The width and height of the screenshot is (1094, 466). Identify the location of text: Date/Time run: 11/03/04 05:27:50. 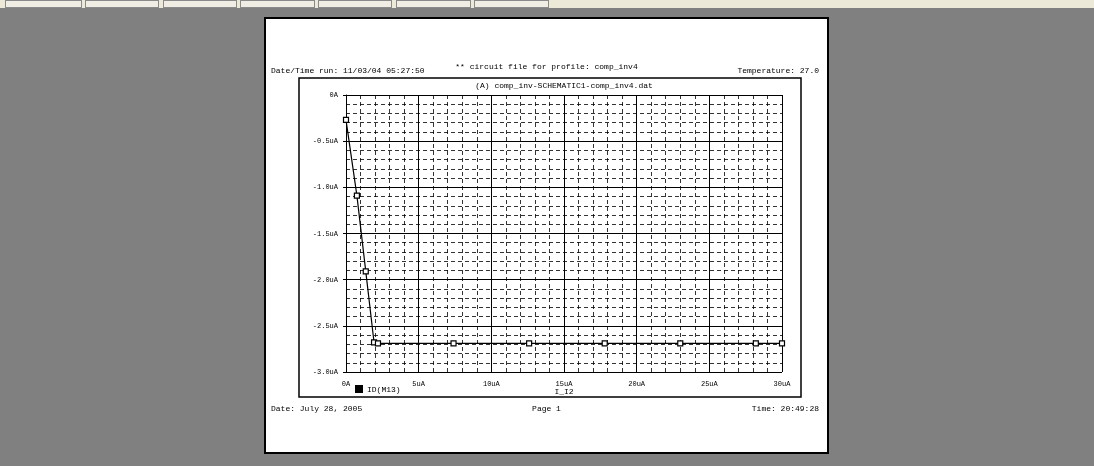
(348, 70).